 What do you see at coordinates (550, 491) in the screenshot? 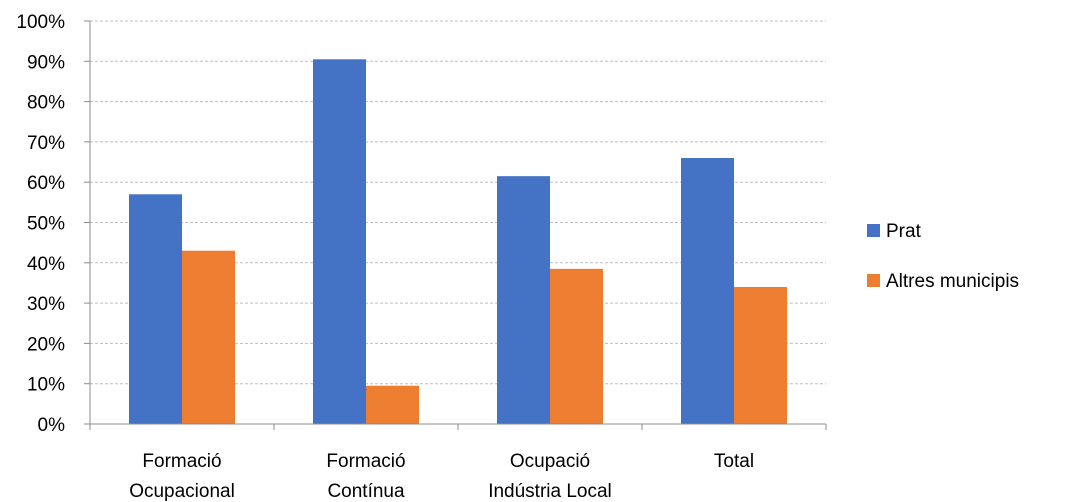
I see `x-category-label: Indústria Local` at bounding box center [550, 491].